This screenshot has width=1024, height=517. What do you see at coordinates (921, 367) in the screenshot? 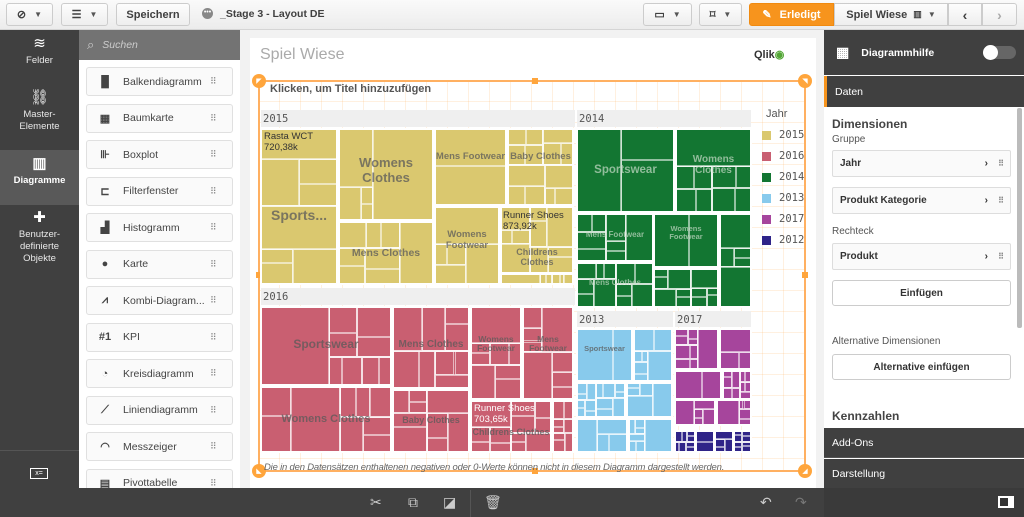
I see `add-alternative-button: Alternative einfügen` at bounding box center [921, 367].